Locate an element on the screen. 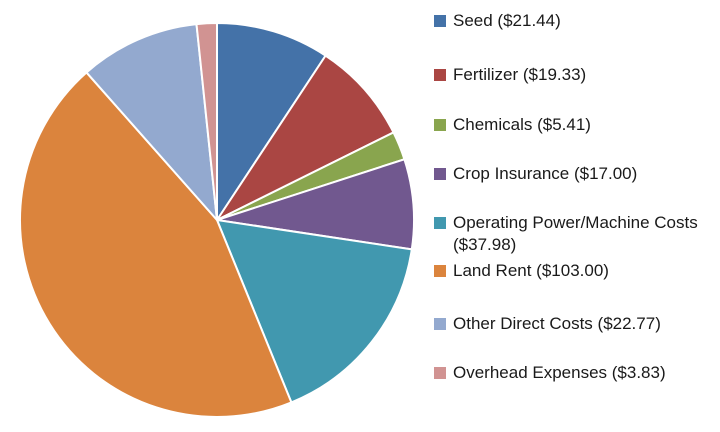 The image size is (720, 432). legend-item: Other Direct Costs ($22.77) is located at coordinates (571, 324).